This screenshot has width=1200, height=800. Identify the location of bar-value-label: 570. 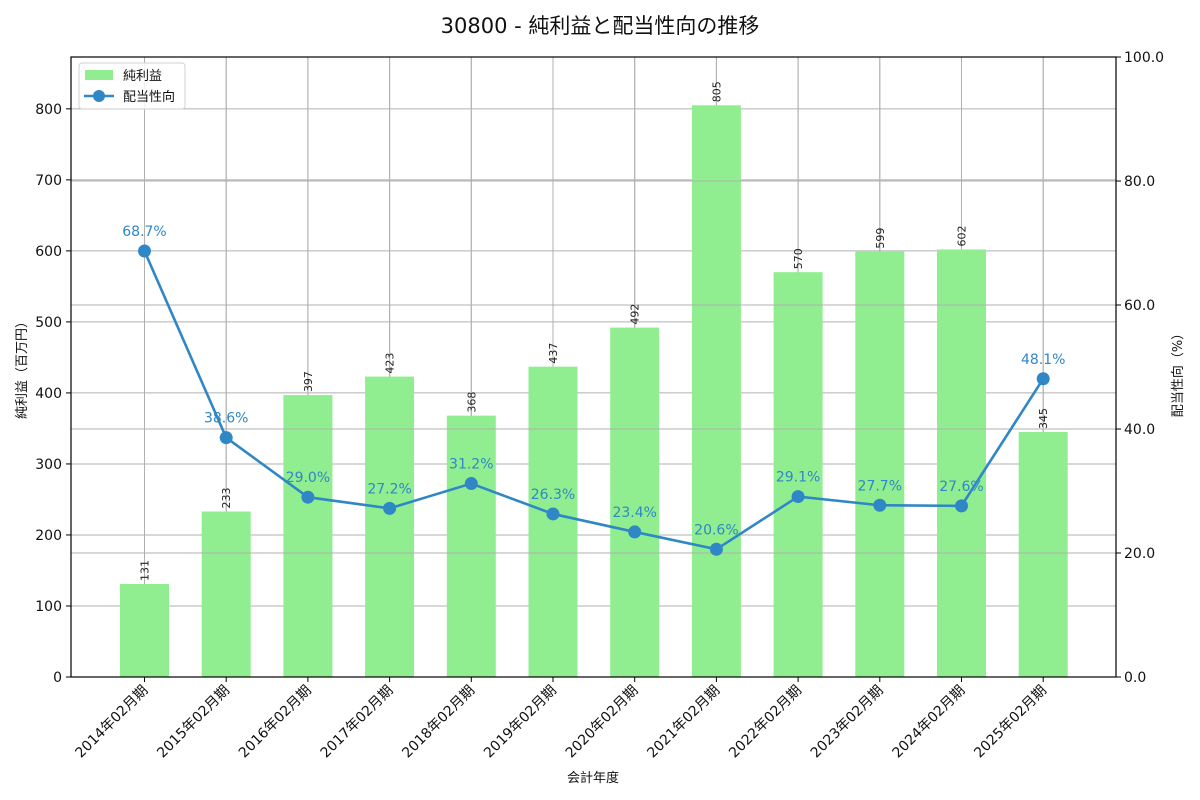
(798, 258).